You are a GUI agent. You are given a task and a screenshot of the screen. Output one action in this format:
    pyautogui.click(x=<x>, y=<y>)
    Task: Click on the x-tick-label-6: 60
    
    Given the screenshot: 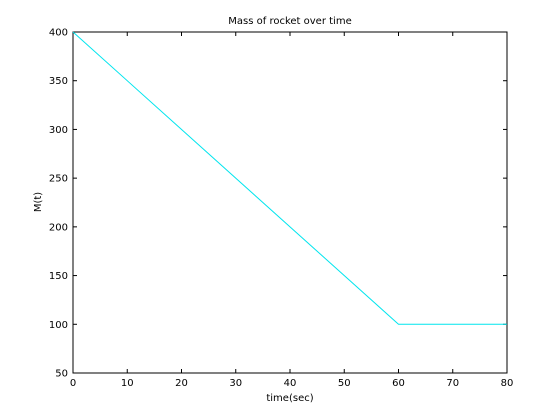 What is the action you would take?
    pyautogui.click(x=398, y=383)
    